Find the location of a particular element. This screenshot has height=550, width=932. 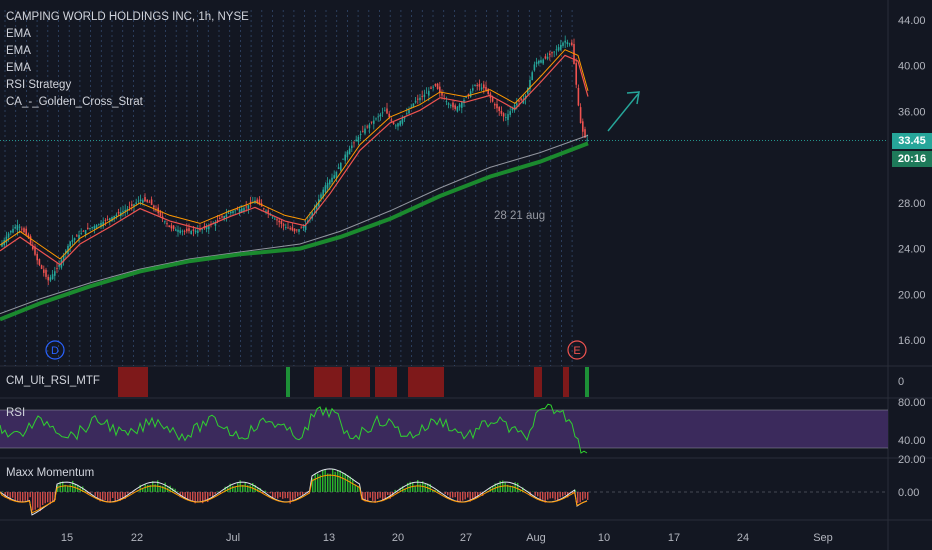

pane-label-rsi: RSI is located at coordinates (16, 413).